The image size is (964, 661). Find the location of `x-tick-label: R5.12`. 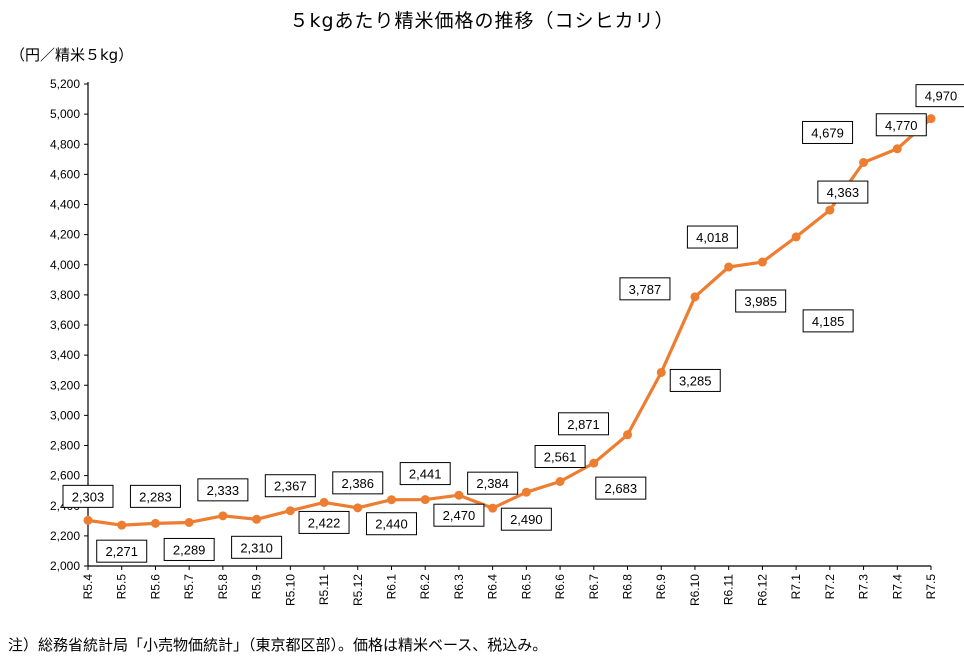

x-tick-label: R5.12 is located at coordinates (358, 590).